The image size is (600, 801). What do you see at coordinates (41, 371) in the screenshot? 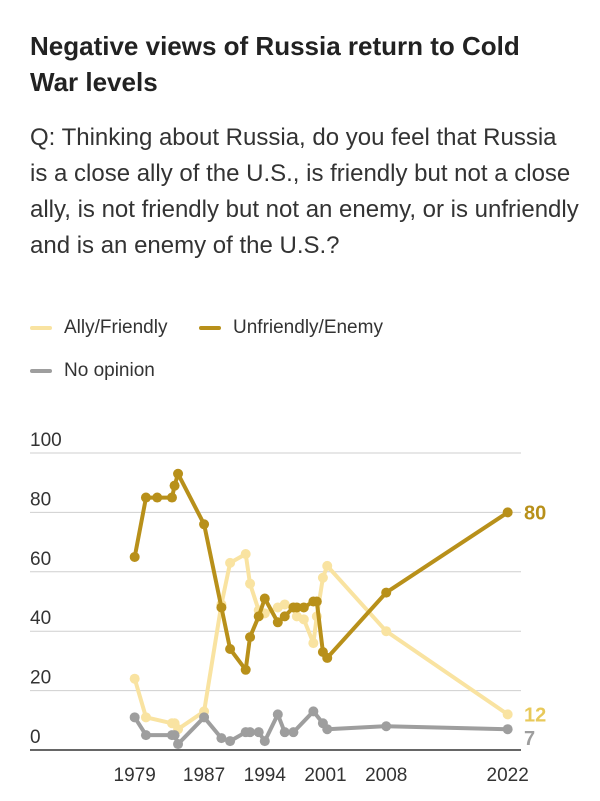
I see `legend-swatch-no-opinion` at bounding box center [41, 371].